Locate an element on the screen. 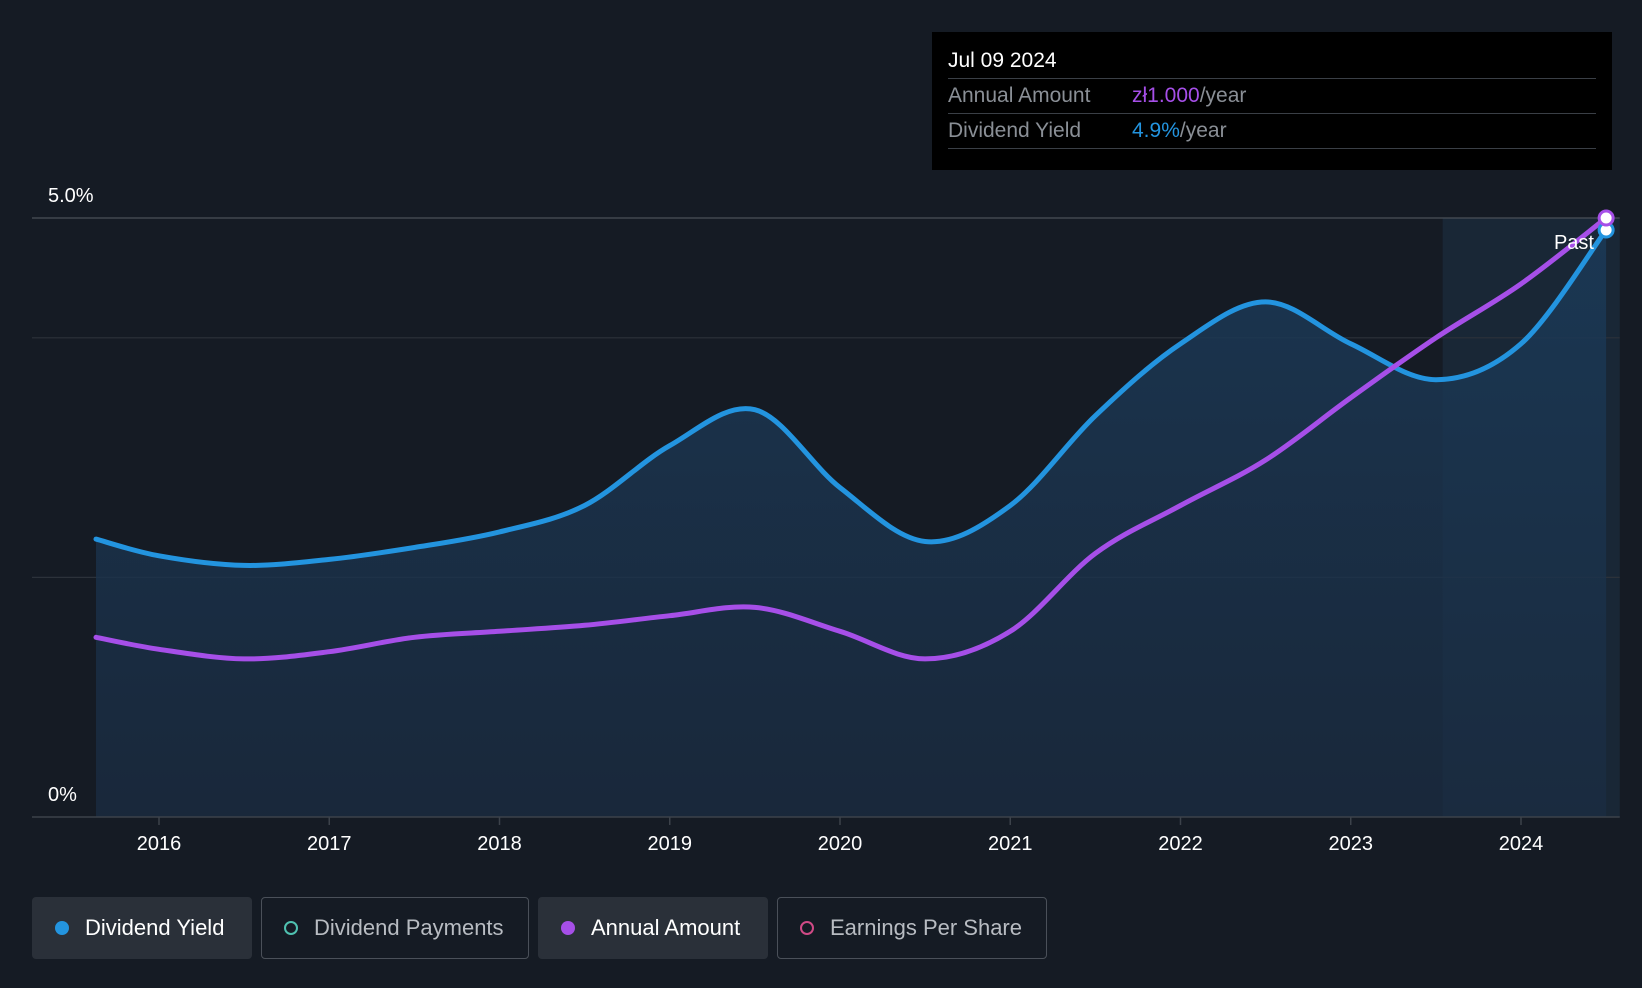  dividend-payments-ring-icon is located at coordinates (291, 928).